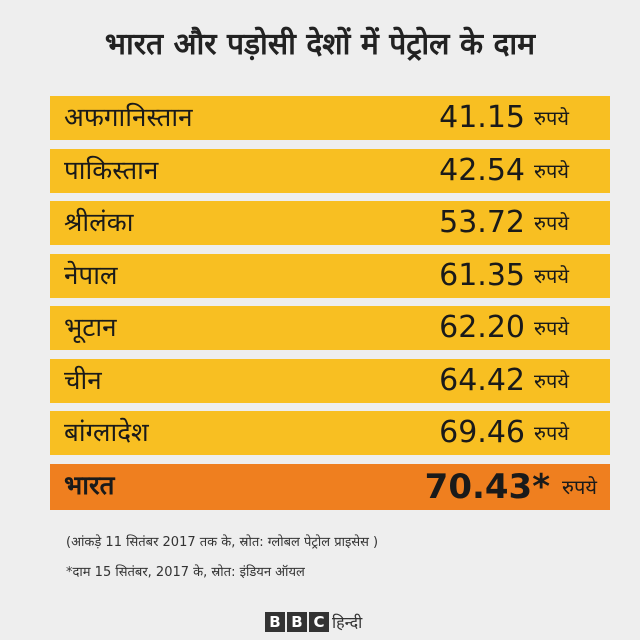 The height and width of the screenshot is (640, 640). I want to click on price: 42.54, so click(482, 170).